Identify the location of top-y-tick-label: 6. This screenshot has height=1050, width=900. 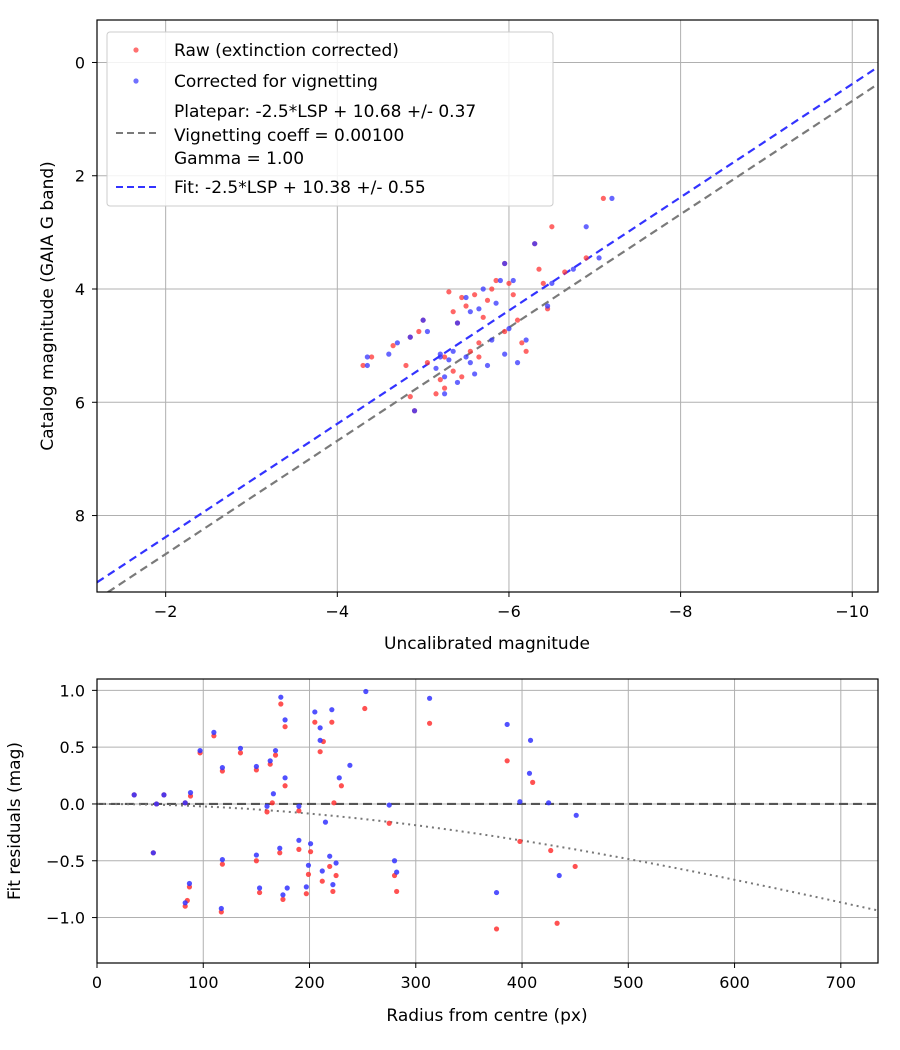
(80, 402).